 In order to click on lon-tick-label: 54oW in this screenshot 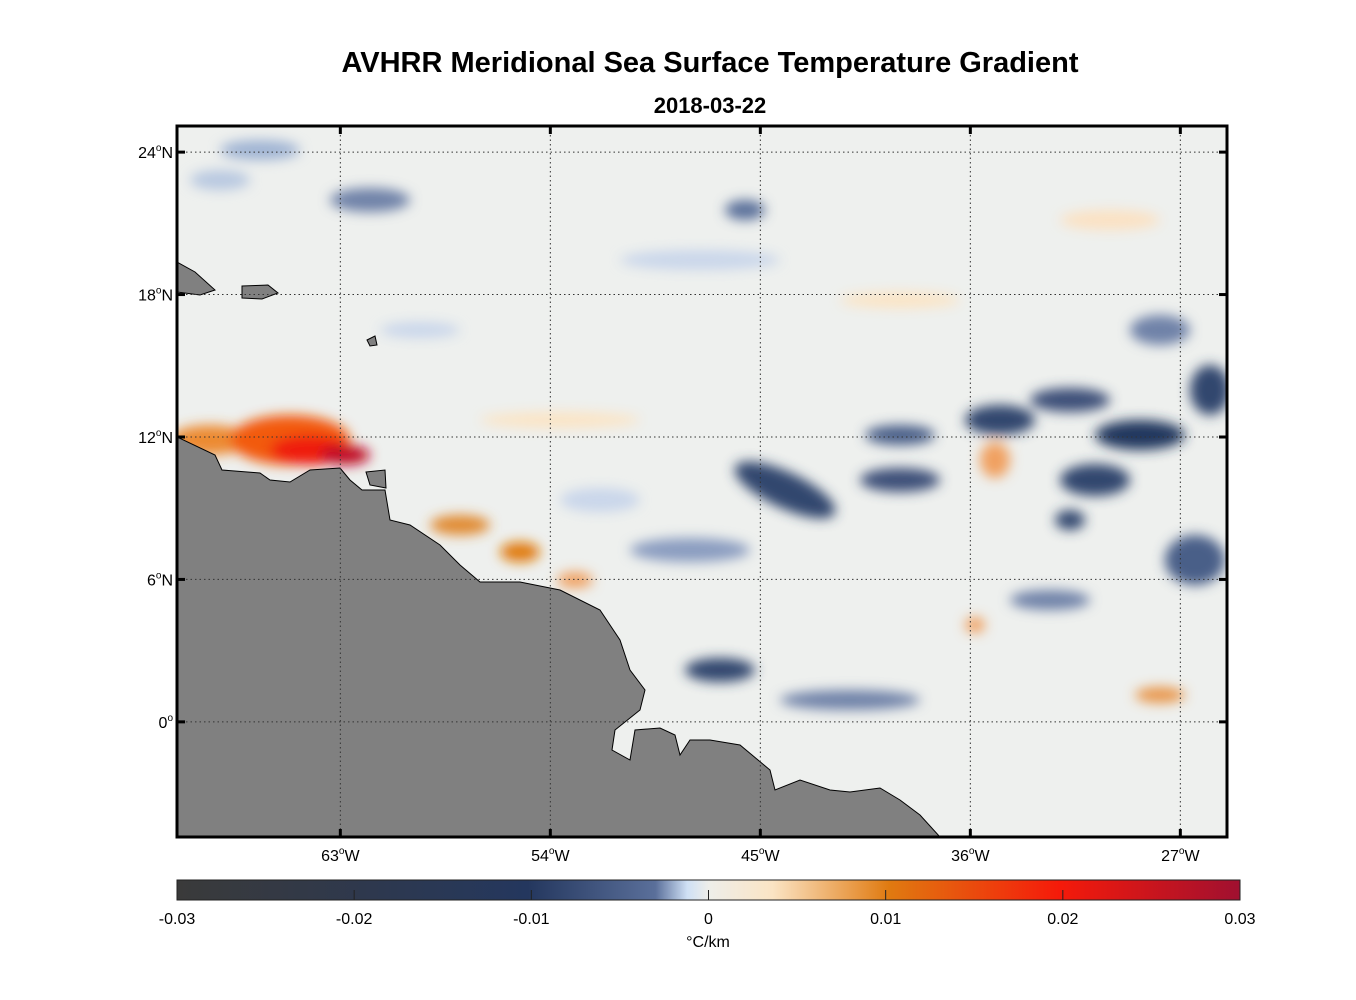, I will do `click(550, 855)`.